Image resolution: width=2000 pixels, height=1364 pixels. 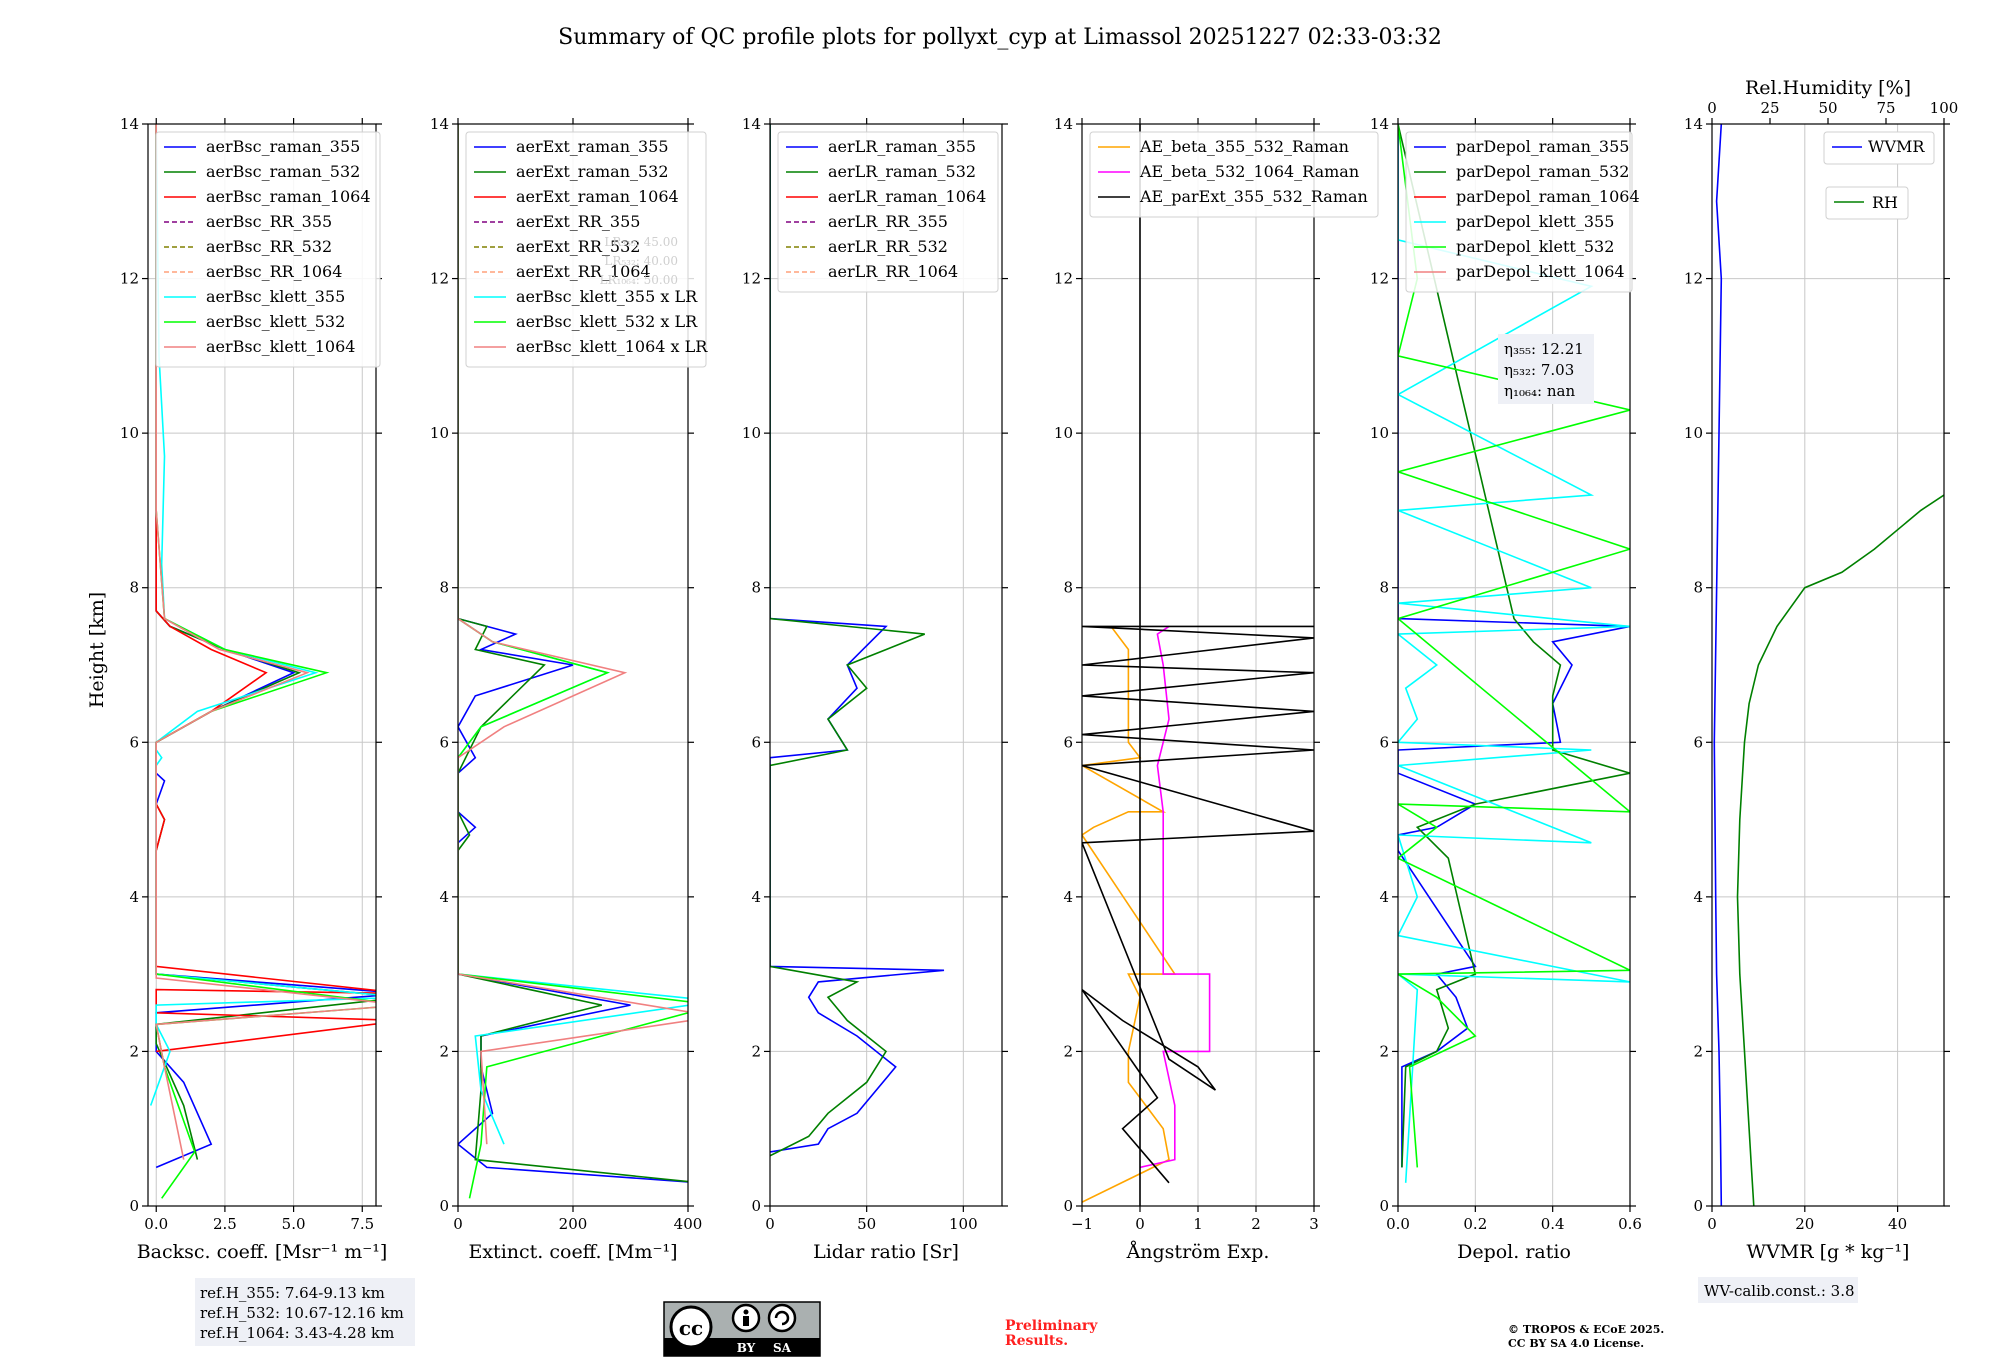 I want to click on legend-entry-aerbsc-klett-355-x-lr: aerBsc_klett_355 x LR, so click(x=607, y=296).